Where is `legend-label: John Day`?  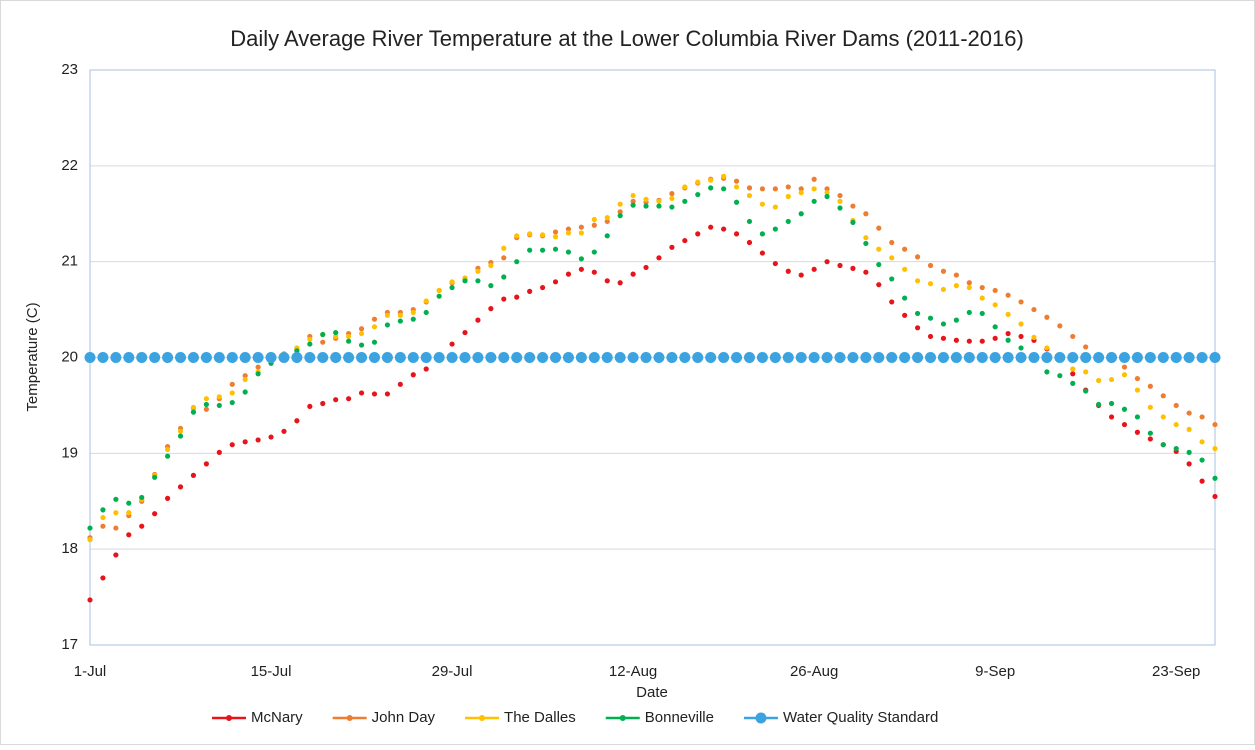 legend-label: John Day is located at coordinates (404, 717).